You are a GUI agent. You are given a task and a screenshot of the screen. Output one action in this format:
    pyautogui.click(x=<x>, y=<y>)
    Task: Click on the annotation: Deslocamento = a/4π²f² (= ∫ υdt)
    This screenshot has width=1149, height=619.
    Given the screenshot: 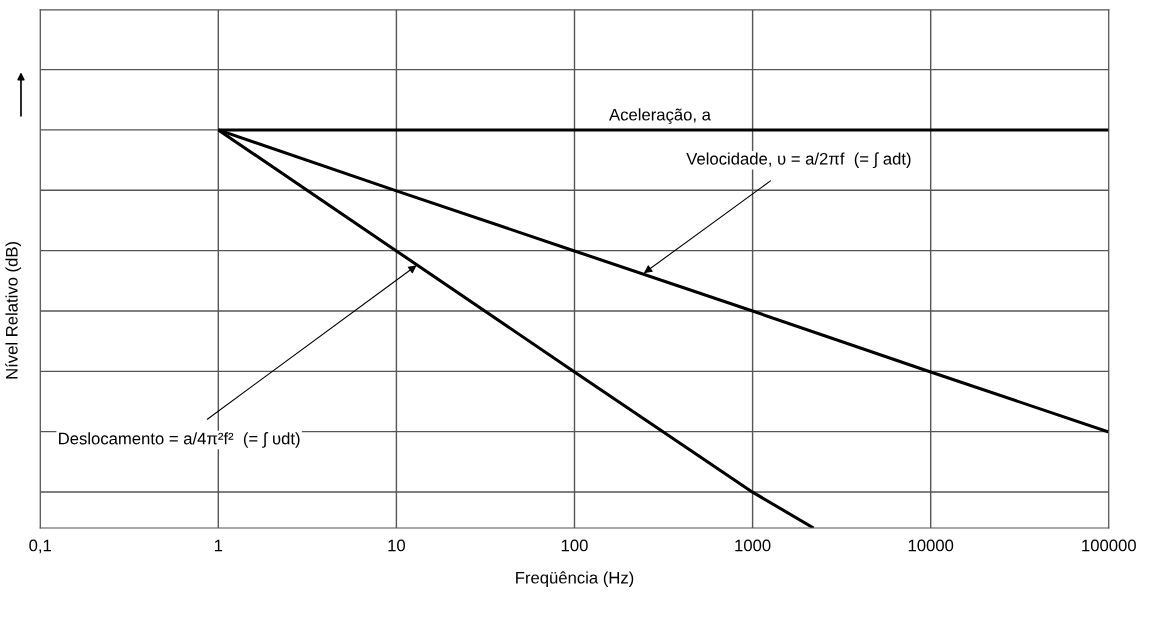 What is the action you would take?
    pyautogui.click(x=179, y=440)
    